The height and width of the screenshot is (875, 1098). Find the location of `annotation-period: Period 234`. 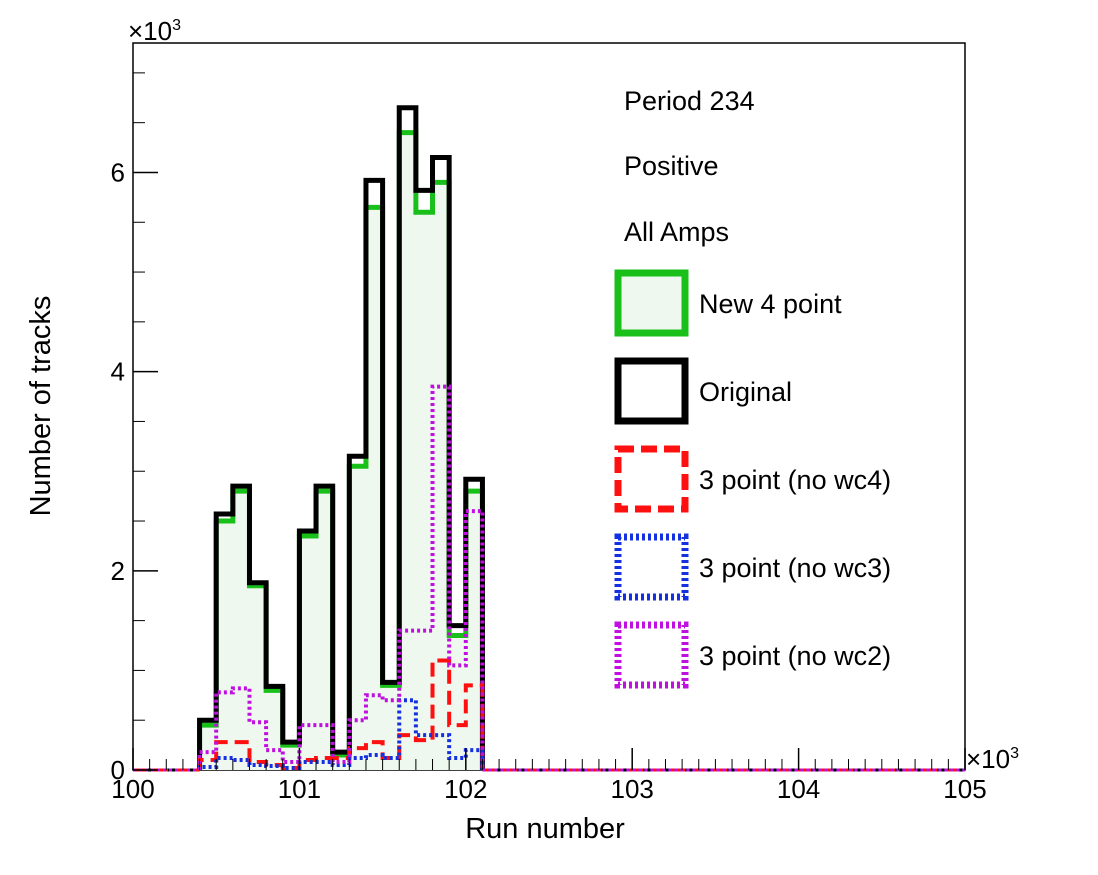

annotation-period: Period 234 is located at coordinates (689, 101).